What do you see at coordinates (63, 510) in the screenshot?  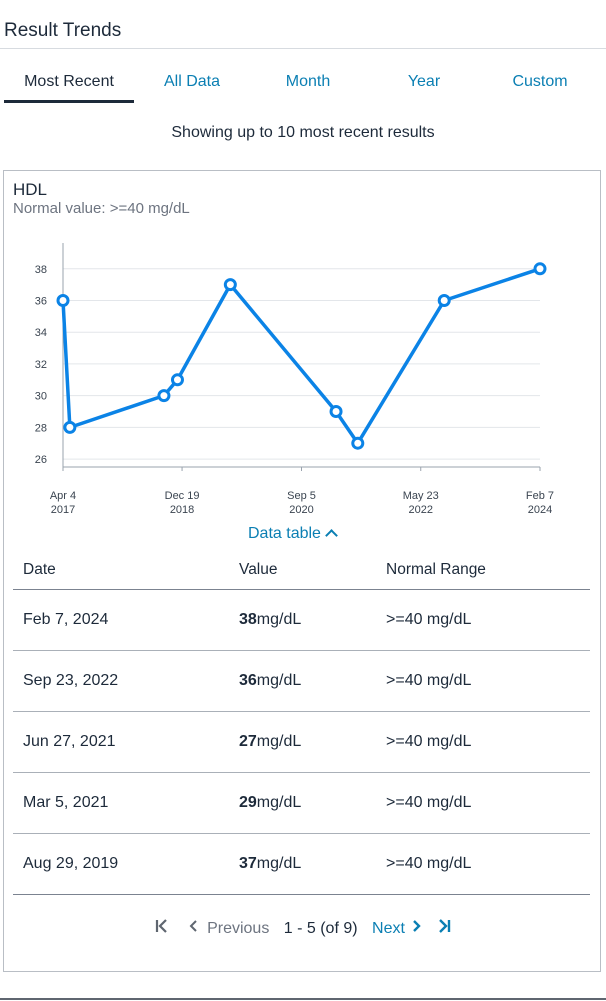 I see `x-tick-label-year: 2017` at bounding box center [63, 510].